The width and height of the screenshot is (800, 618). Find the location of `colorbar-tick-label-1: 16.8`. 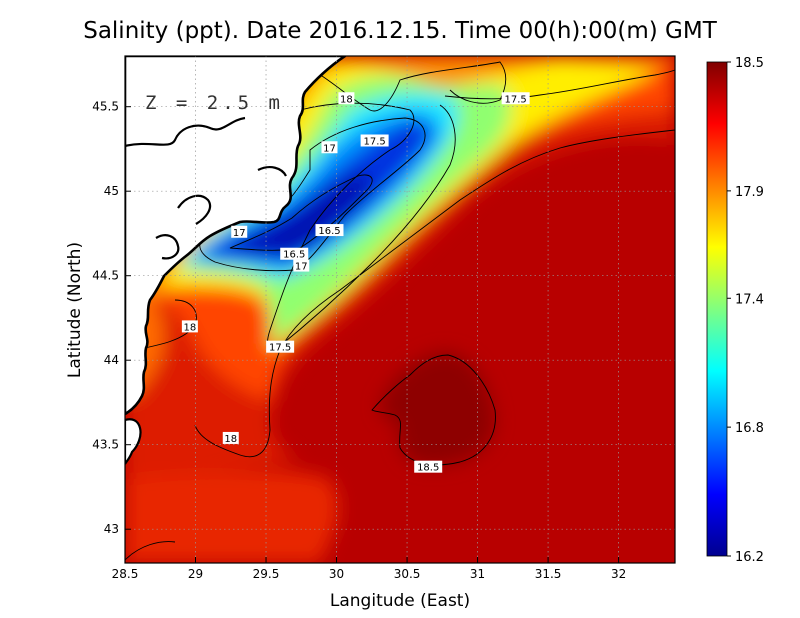

colorbar-tick-label-1: 16.8 is located at coordinates (749, 428).